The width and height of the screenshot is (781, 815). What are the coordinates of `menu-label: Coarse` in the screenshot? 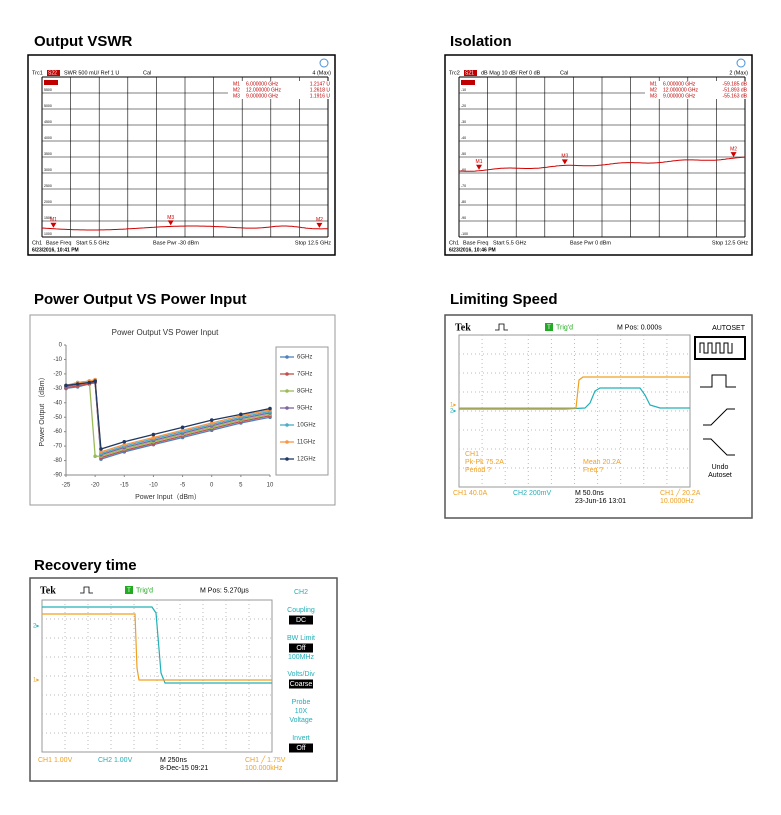 It's located at (301, 684).